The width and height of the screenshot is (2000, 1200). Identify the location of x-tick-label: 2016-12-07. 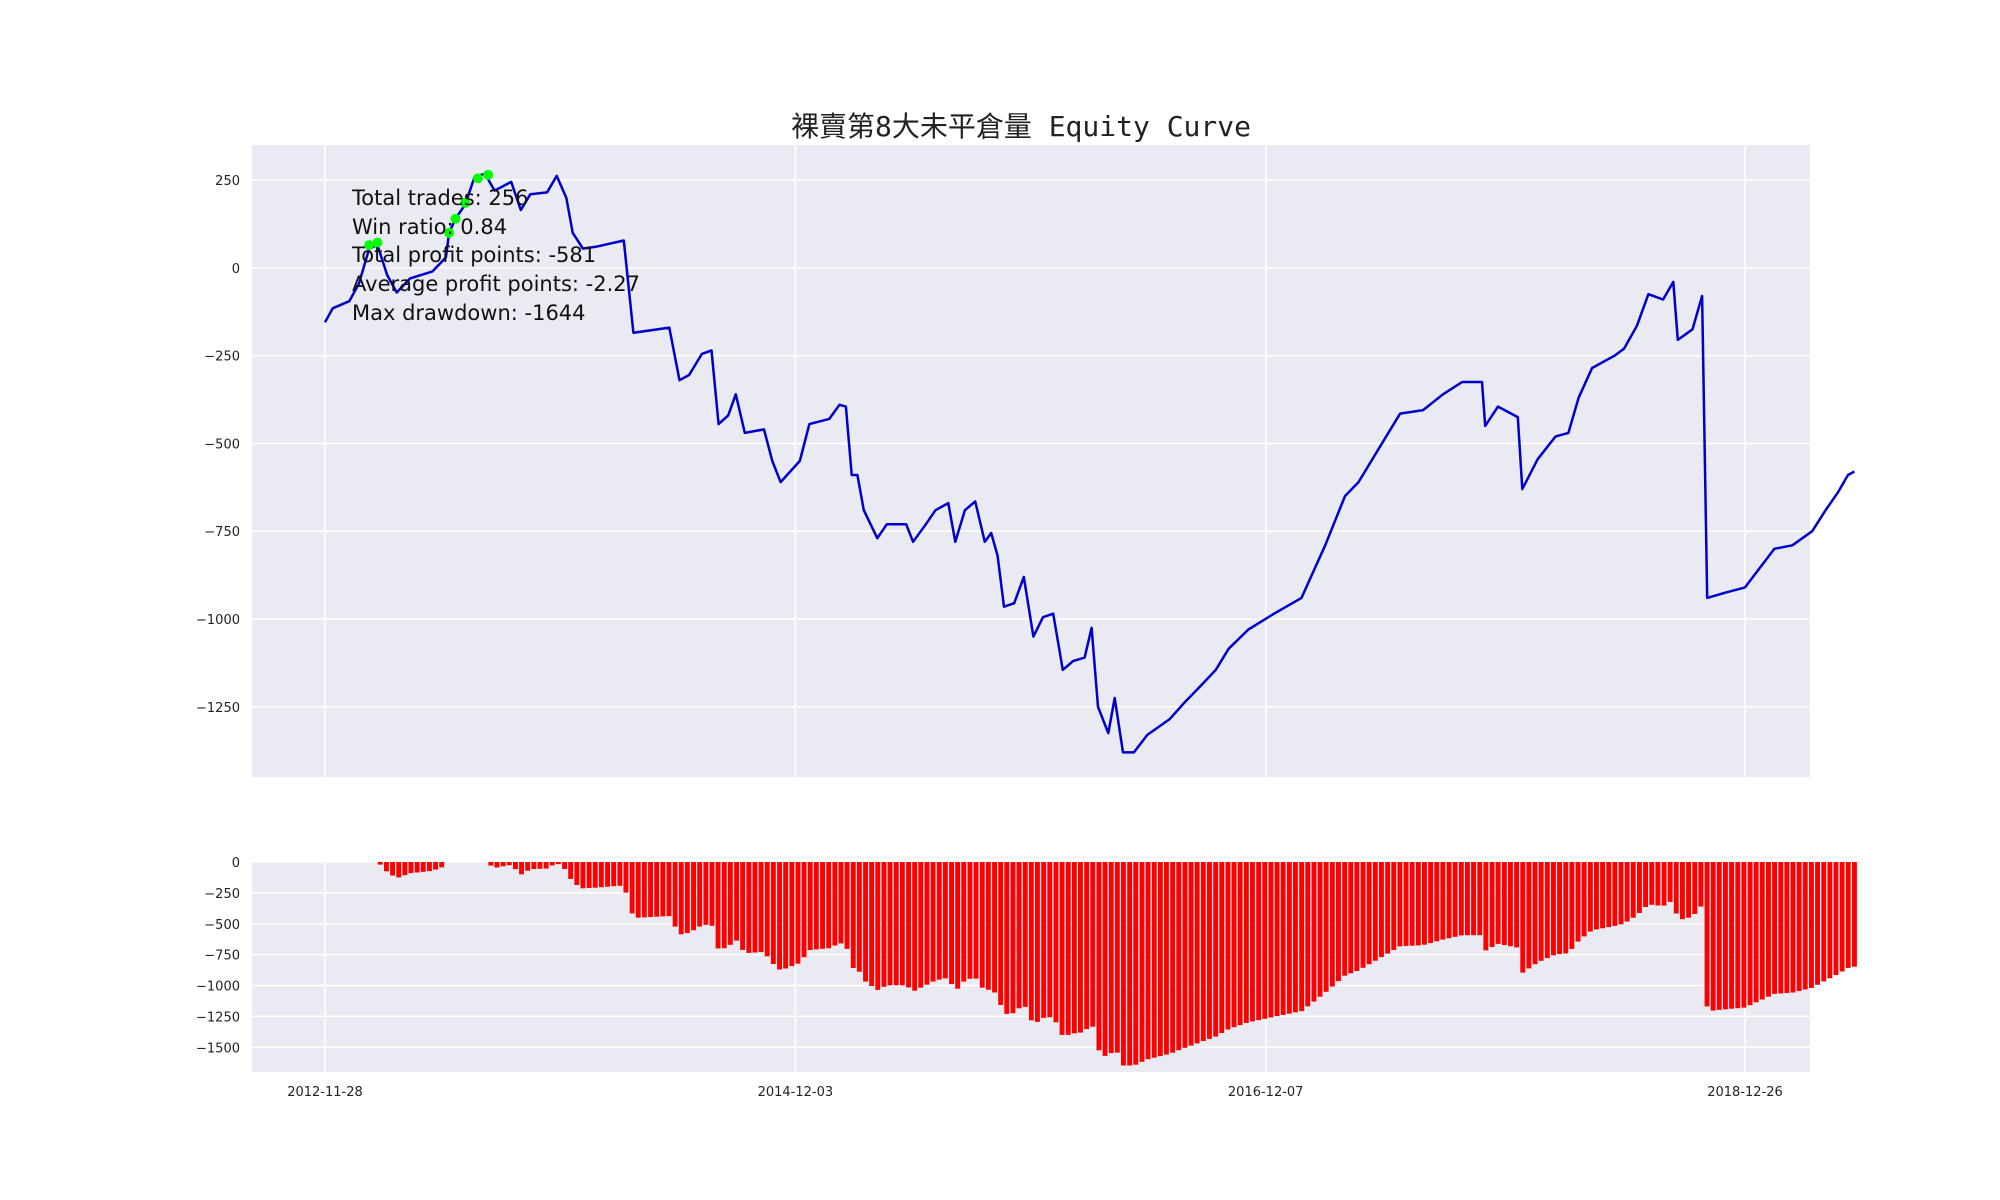
(1266, 1092).